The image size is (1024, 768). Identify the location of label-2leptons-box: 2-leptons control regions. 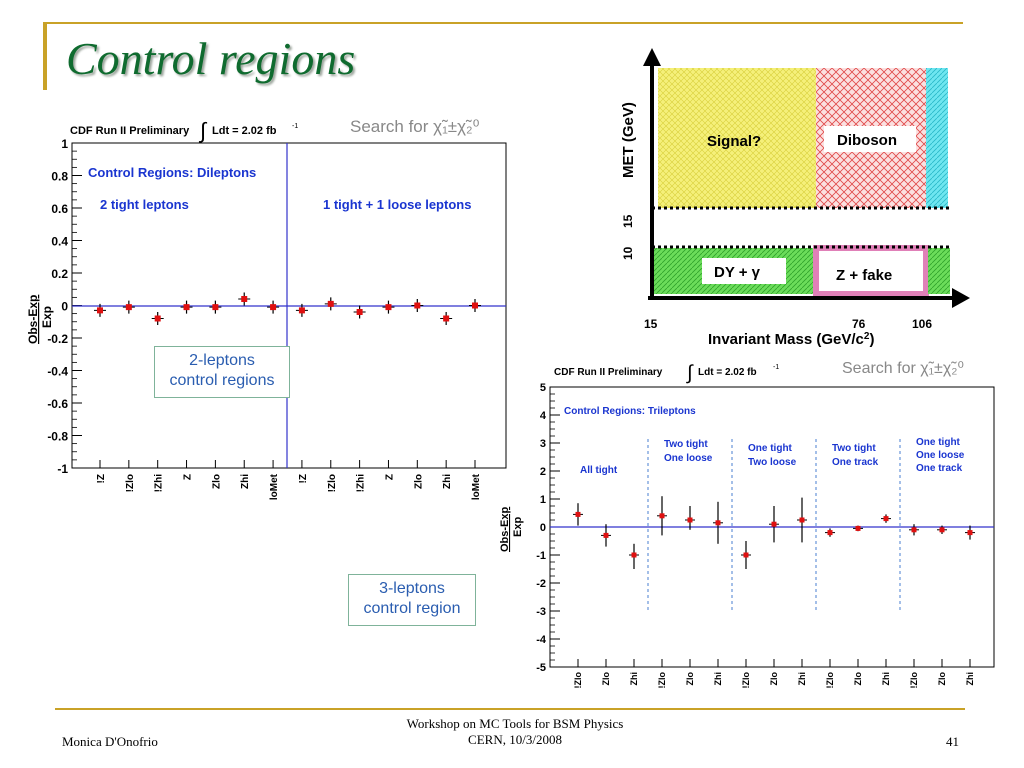
(222, 372).